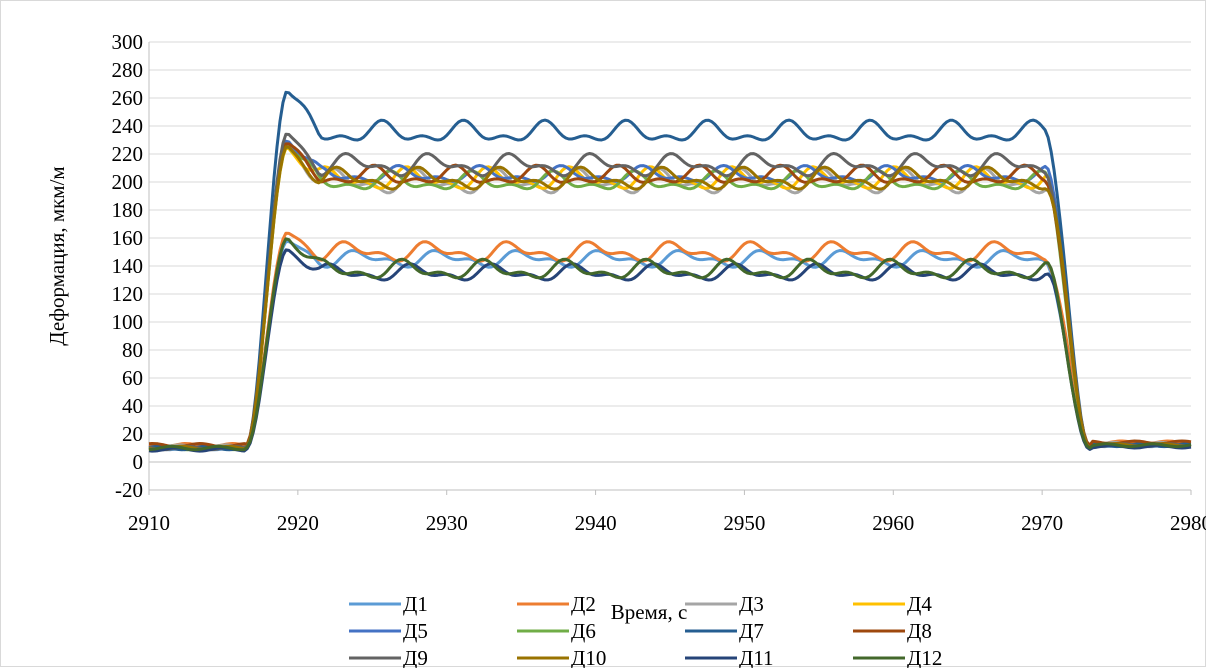 This screenshot has height=668, width=1206. Describe the element at coordinates (667, 512) in the screenshot. I see `x-axis-ticks: 2910 2920 2930 2940 2950 2960 2970 2980` at that location.